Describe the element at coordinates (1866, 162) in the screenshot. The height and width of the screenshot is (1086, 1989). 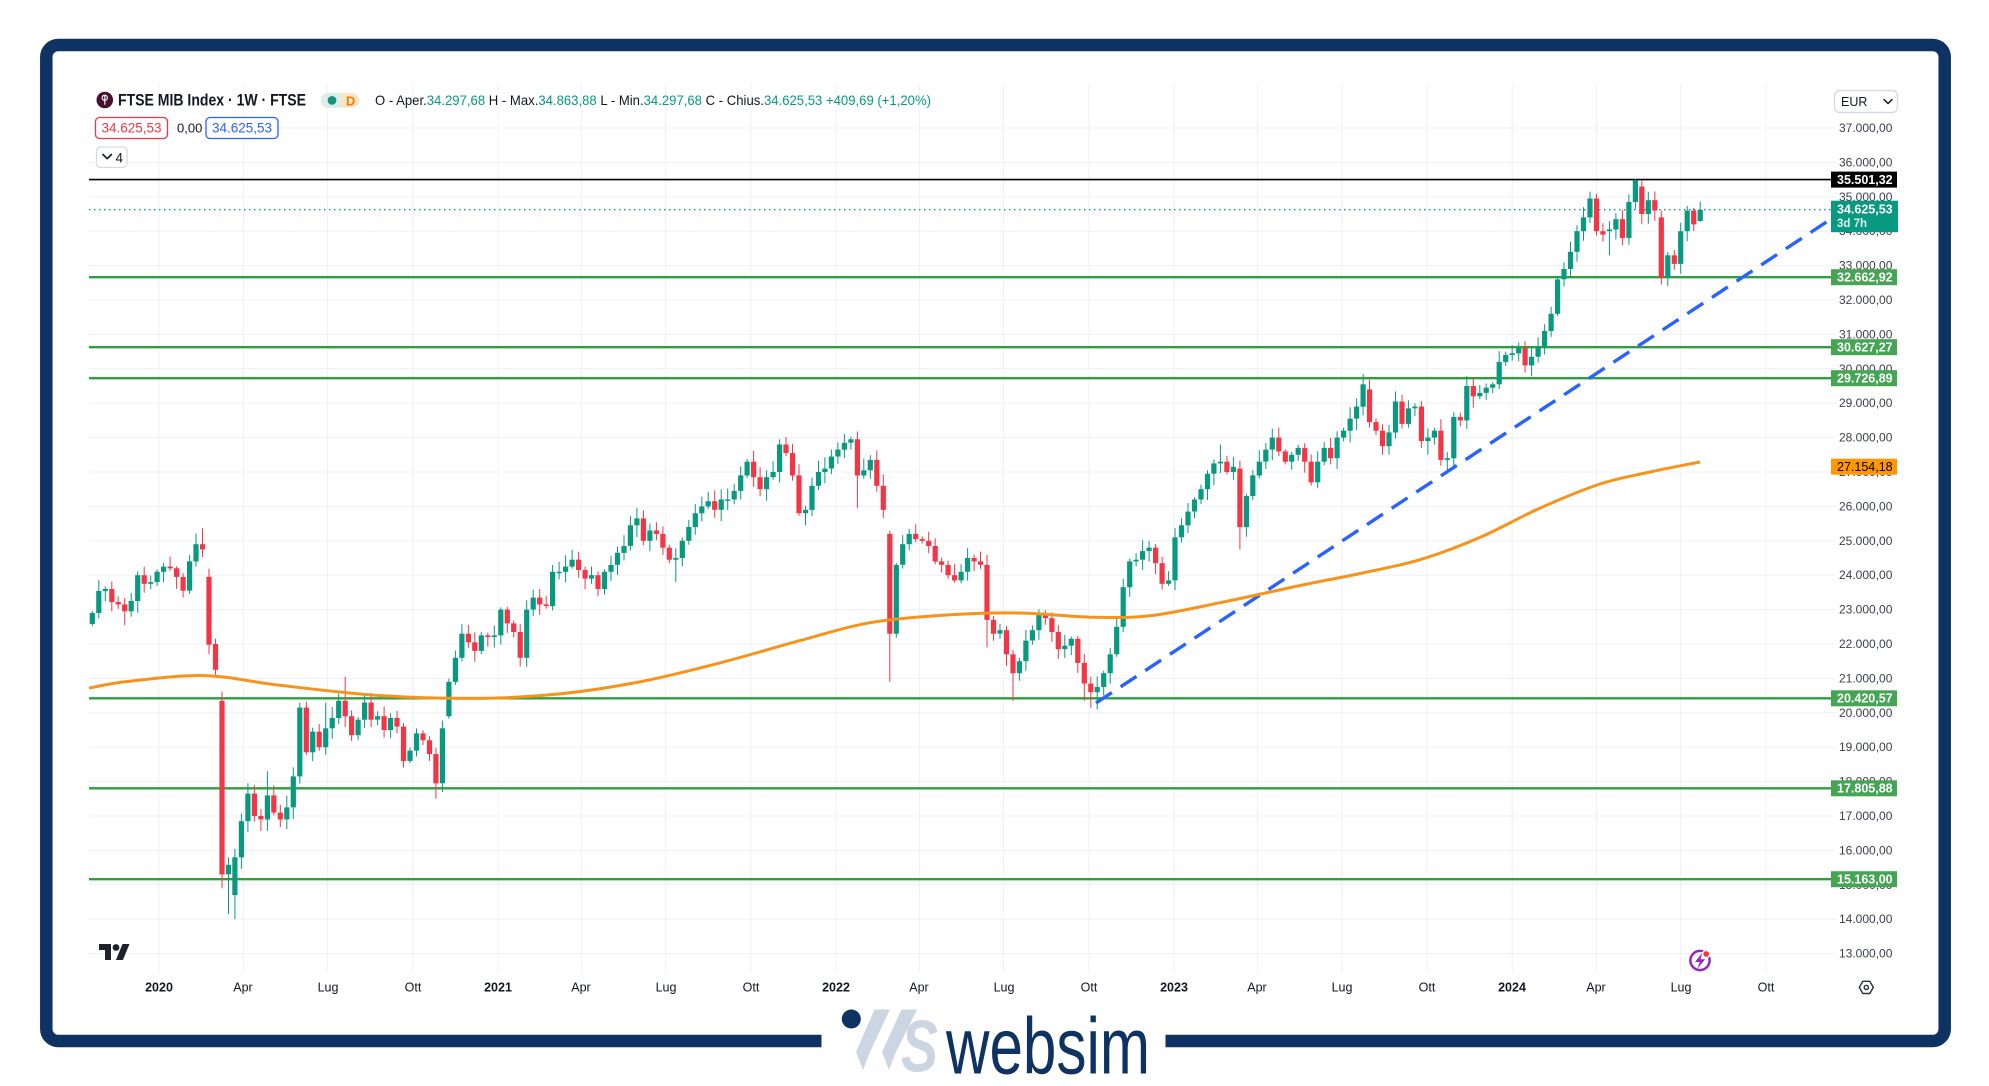
I see `svg-text: 36.000,00` at that location.